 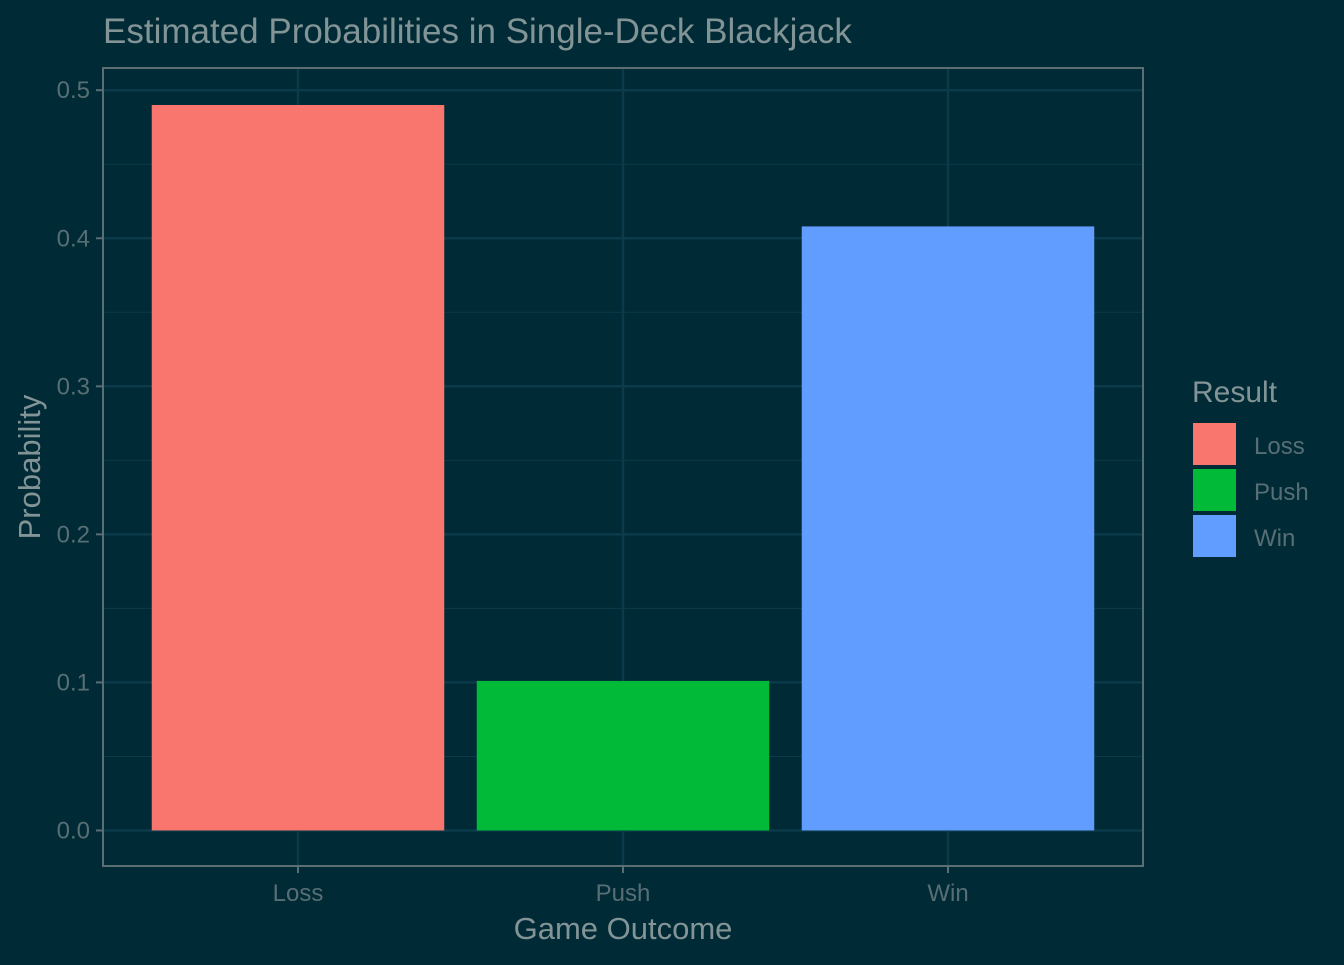 I want to click on legend-swatch-win, so click(x=1214, y=536).